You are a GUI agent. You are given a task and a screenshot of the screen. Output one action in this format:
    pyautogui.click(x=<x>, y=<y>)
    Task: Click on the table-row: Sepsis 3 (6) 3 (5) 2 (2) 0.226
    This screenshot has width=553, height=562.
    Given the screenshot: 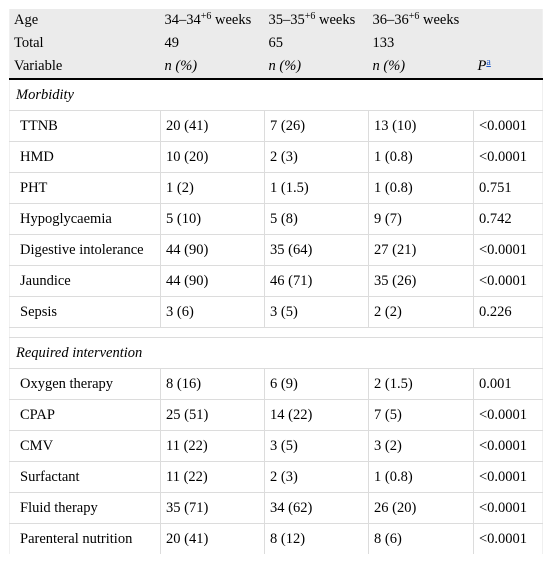 What is the action you would take?
    pyautogui.click(x=276, y=312)
    